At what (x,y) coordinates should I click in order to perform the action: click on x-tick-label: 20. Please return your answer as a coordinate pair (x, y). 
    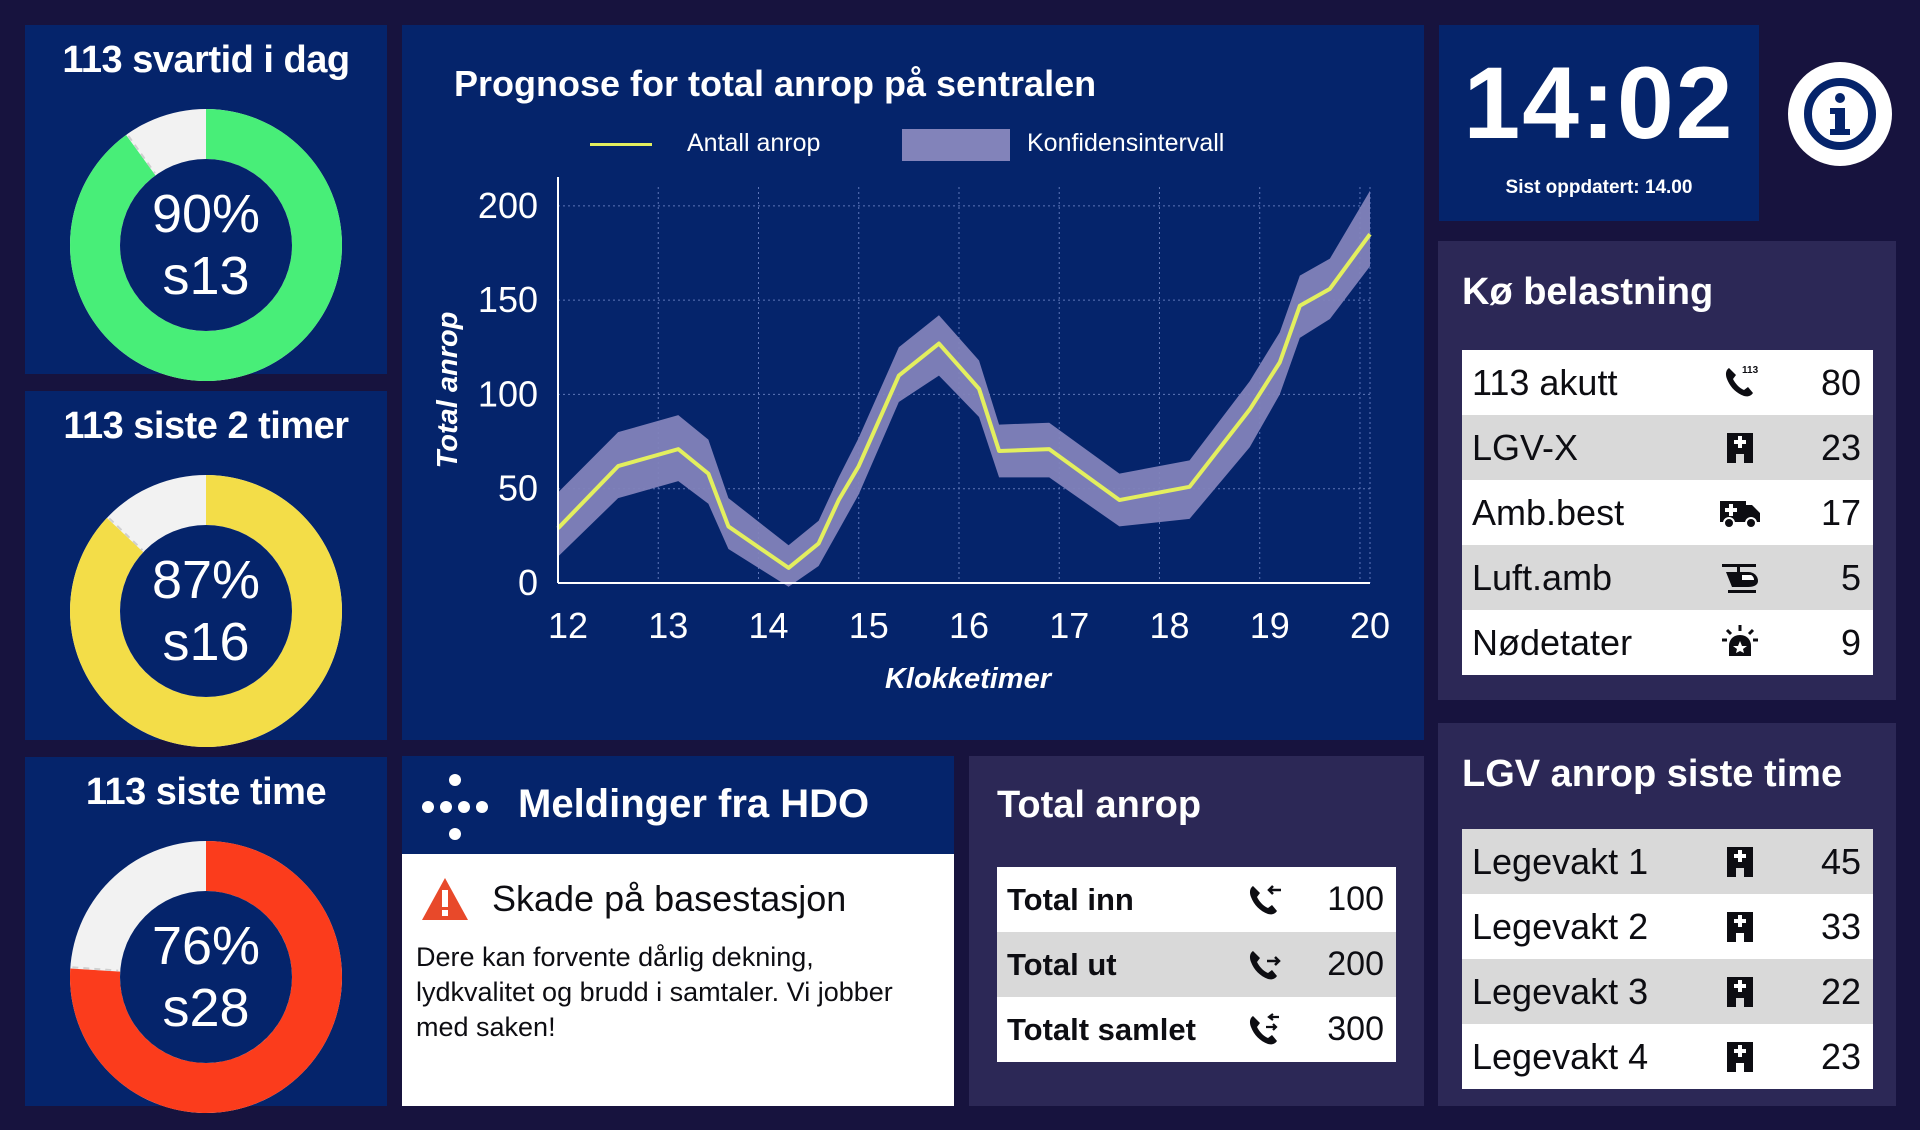
    Looking at the image, I should click on (1370, 625).